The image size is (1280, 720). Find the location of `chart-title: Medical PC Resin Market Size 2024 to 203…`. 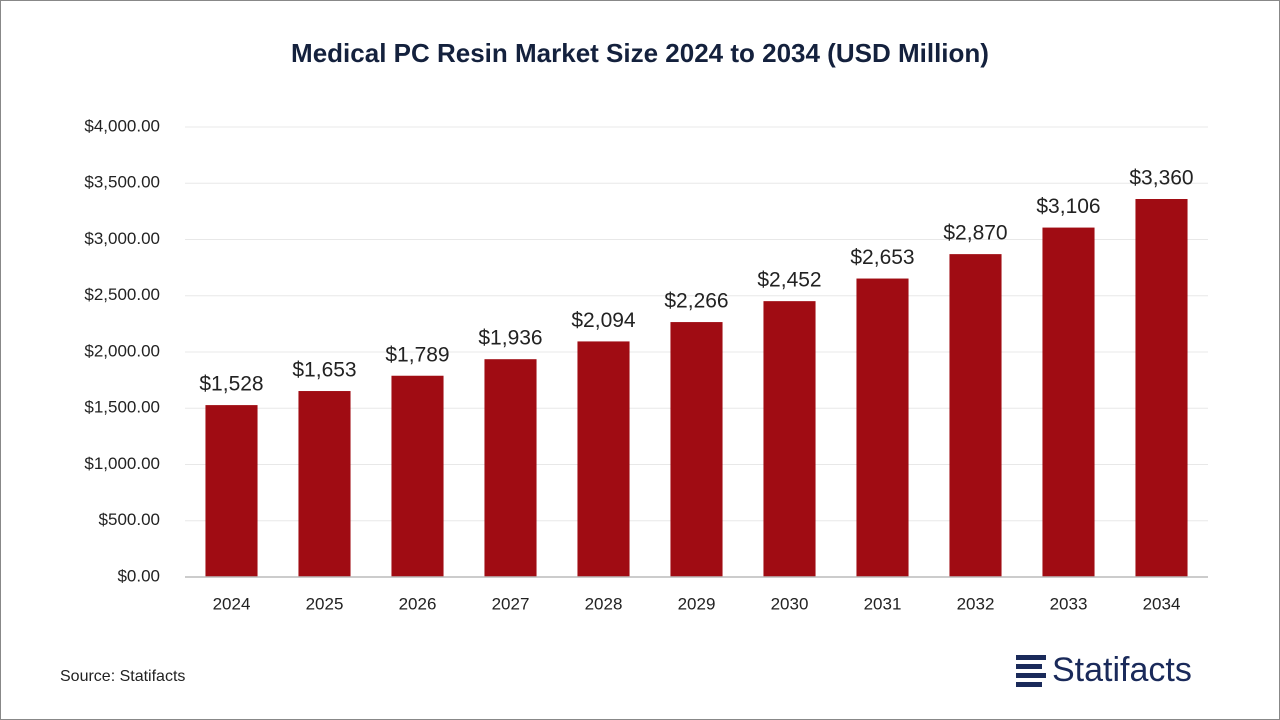

chart-title: Medical PC Resin Market Size 2024 to 203… is located at coordinates (640, 53).